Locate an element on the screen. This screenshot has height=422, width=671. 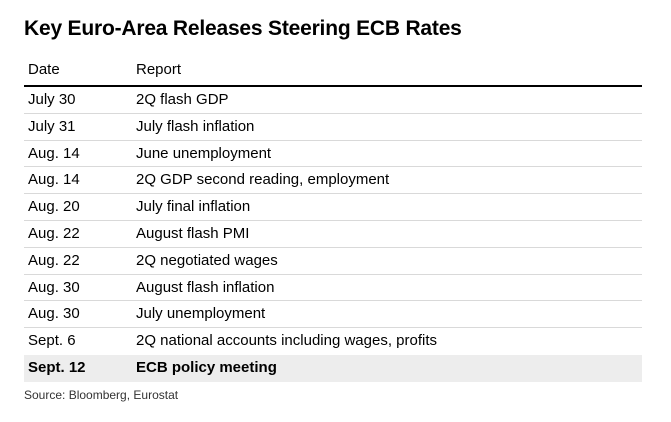
row-report: 2Q GDP second reading, employment is located at coordinates (263, 180).